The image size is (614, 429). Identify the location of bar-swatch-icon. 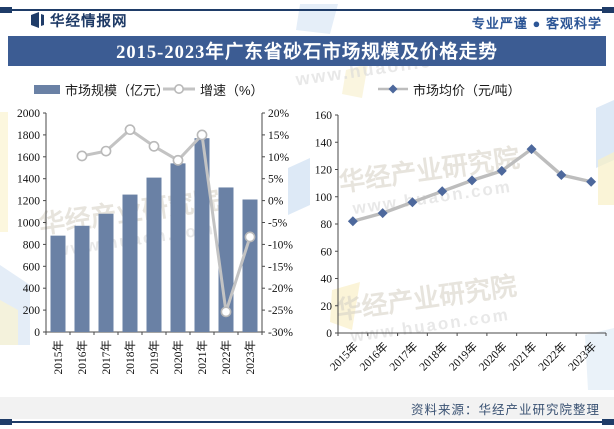
(47, 89).